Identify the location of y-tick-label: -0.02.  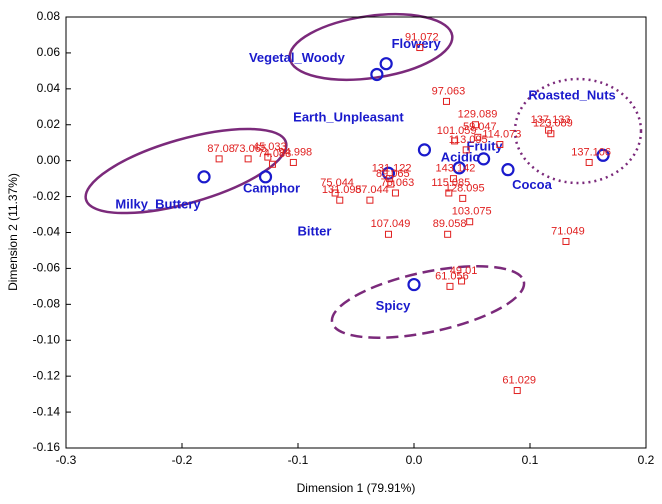
(47, 196).